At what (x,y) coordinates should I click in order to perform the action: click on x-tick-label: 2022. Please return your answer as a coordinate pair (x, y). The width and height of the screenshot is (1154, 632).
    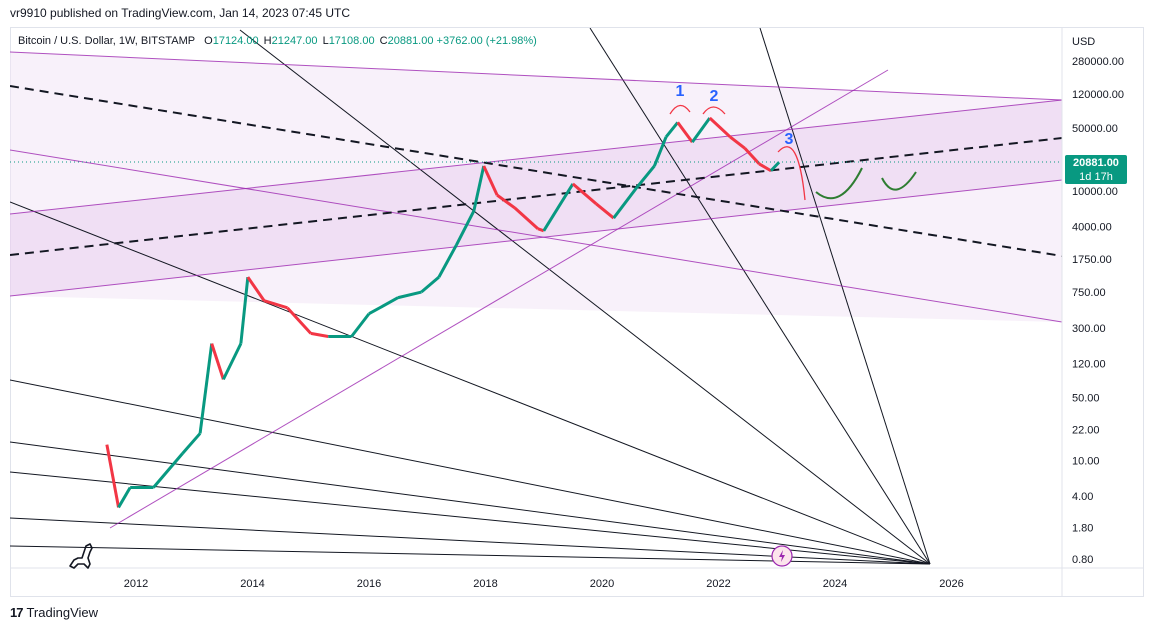
    Looking at the image, I should click on (718, 584).